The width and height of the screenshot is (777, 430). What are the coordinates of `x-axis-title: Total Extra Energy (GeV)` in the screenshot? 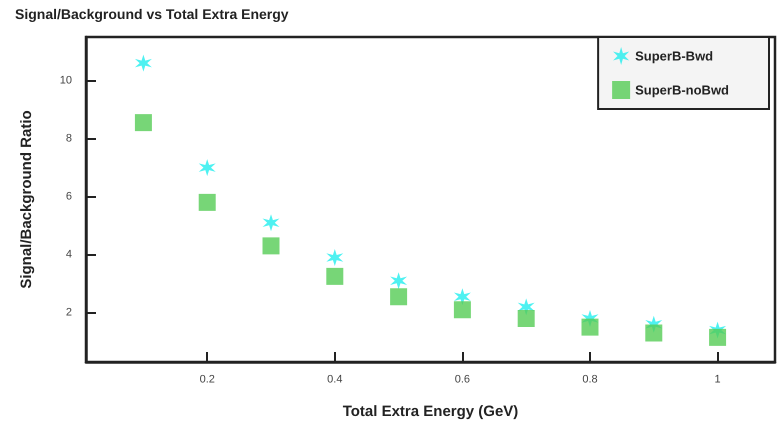 It's located at (430, 411).